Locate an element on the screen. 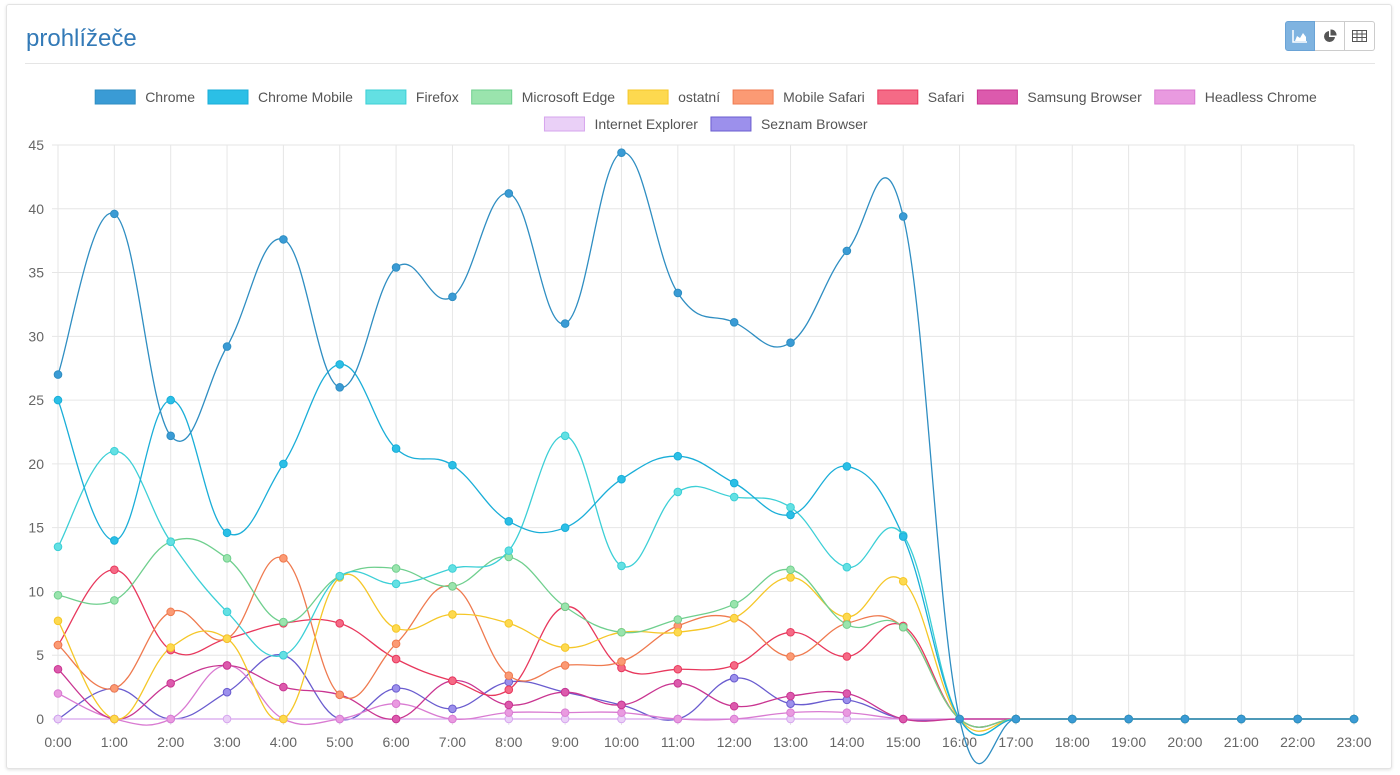 The height and width of the screenshot is (775, 1400). table-view-button is located at coordinates (1360, 36).